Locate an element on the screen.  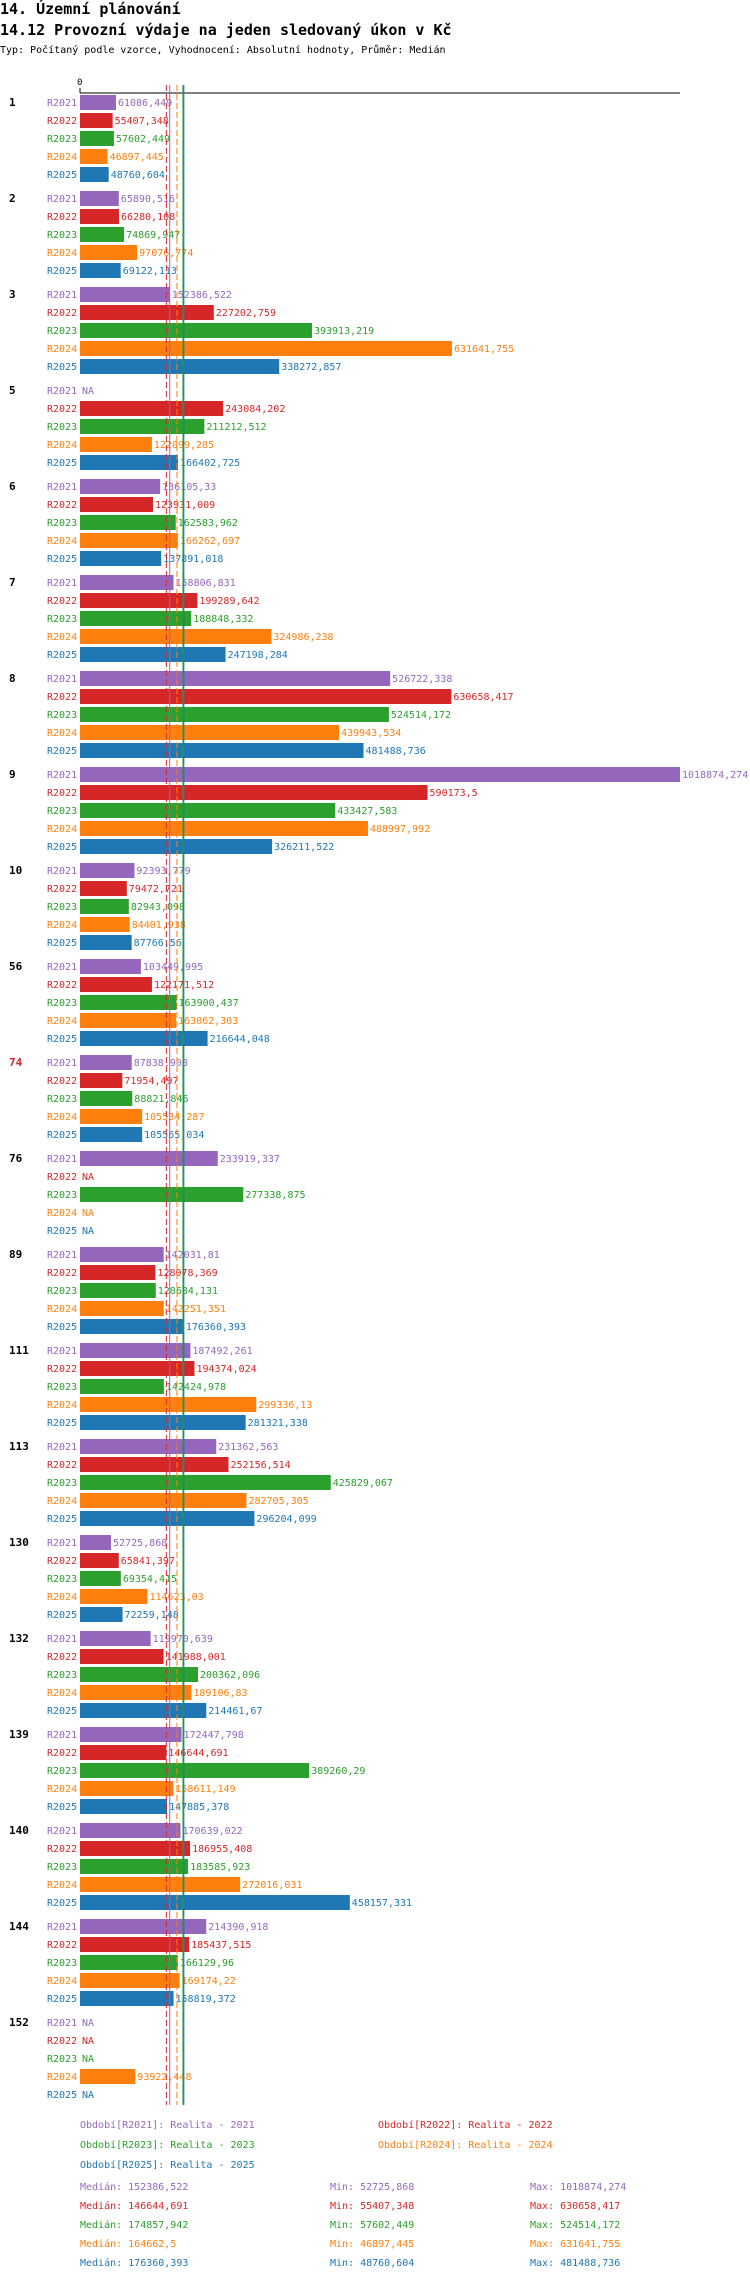
data-label: 216644,048 is located at coordinates (240, 1039).